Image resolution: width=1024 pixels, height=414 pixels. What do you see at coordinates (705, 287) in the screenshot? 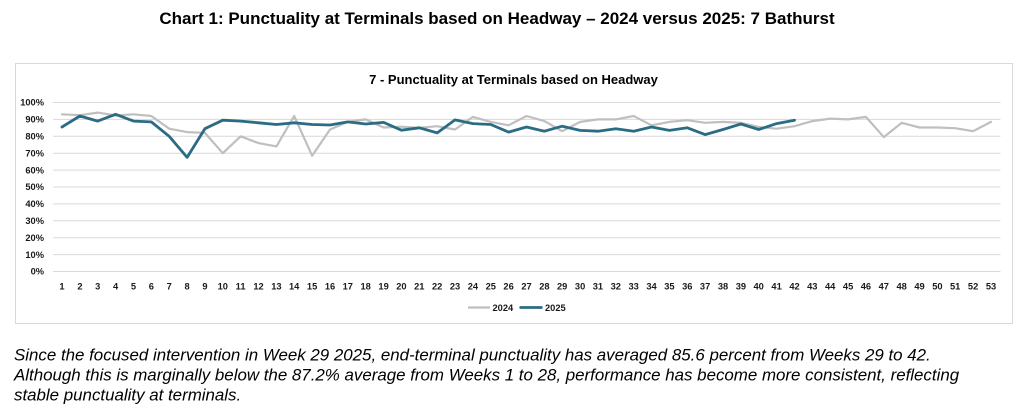
I see `svg-text: 37` at bounding box center [705, 287].